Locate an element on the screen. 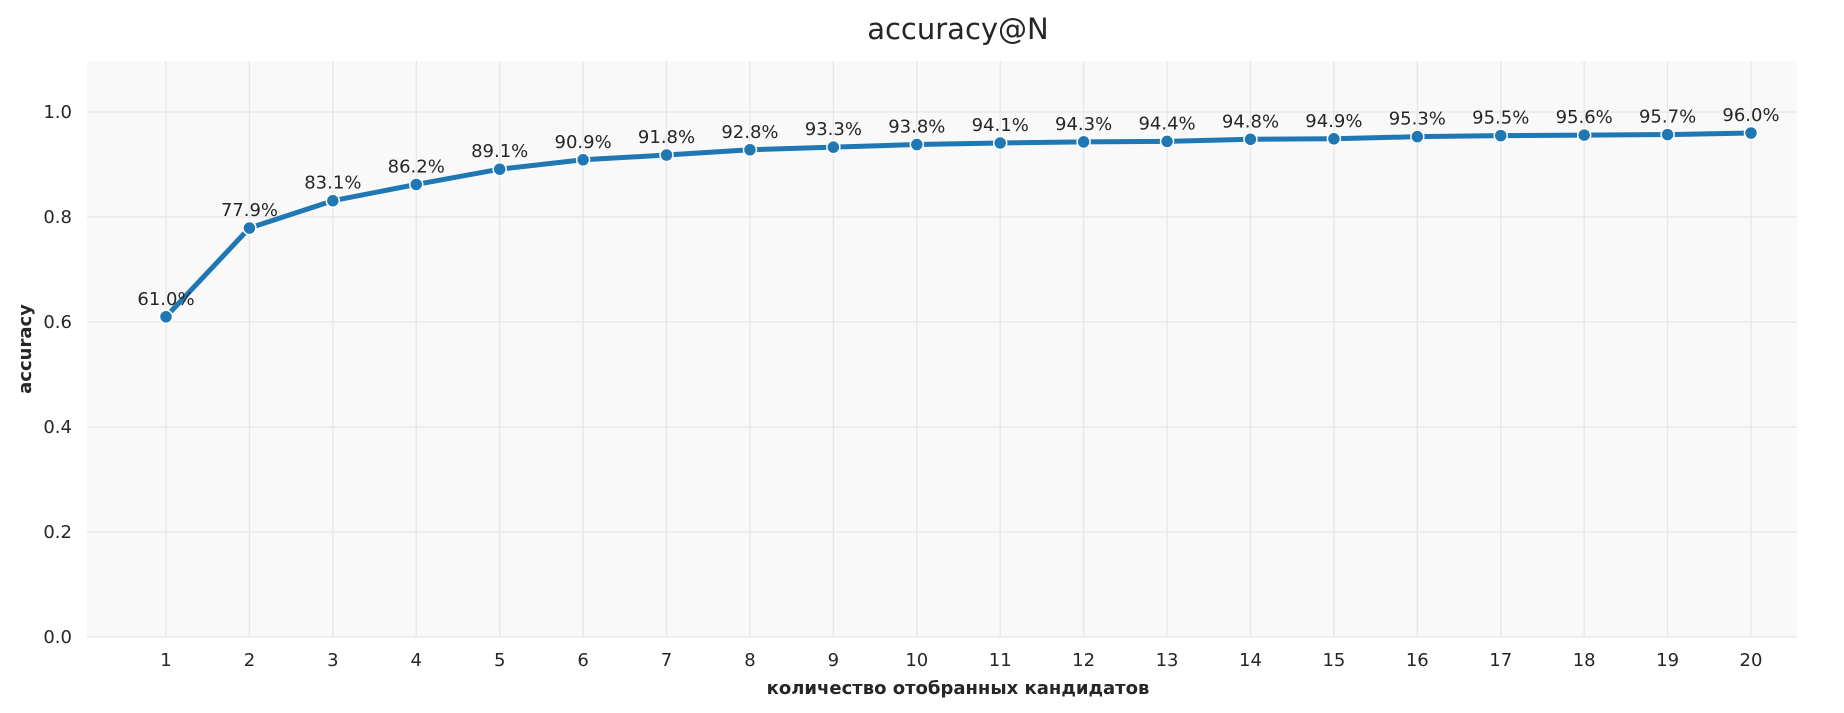  x-tick-label: 8 is located at coordinates (749, 660).